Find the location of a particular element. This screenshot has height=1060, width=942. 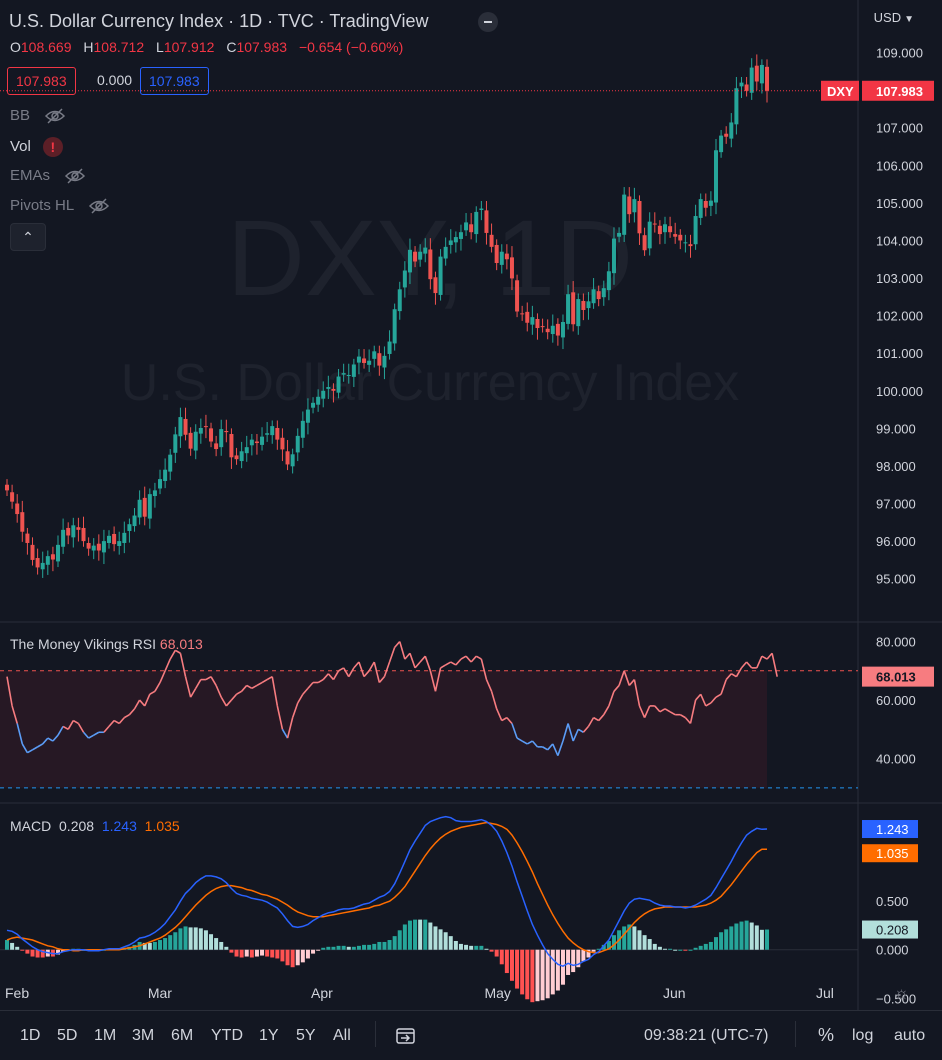

percent-scale-toggle: % is located at coordinates (826, 1035).